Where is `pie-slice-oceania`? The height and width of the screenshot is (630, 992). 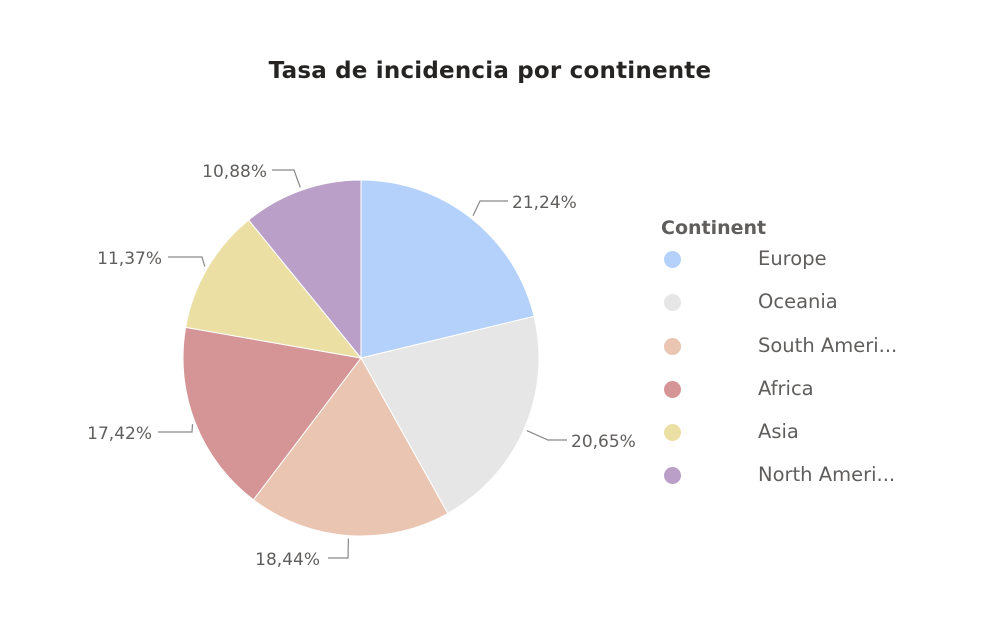
pie-slice-oceania is located at coordinates (450, 415).